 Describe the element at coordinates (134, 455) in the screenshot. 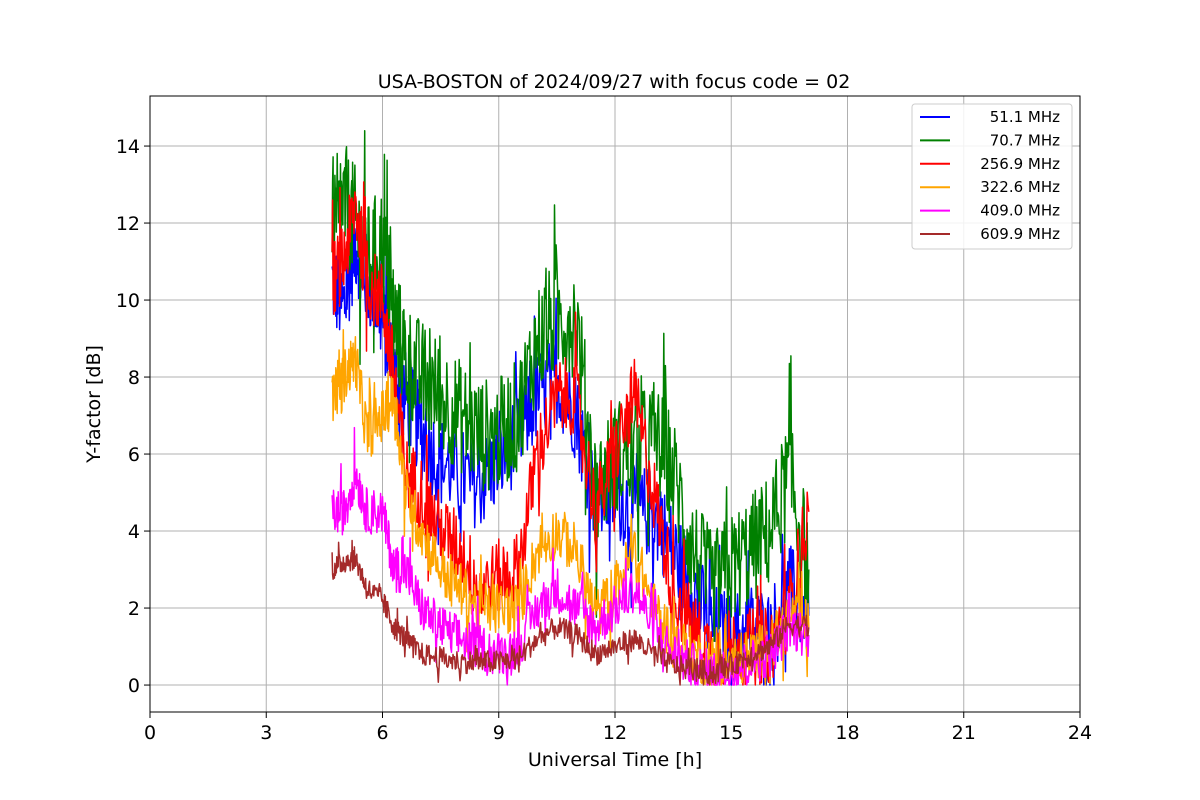

I see `y-tick-label: 6` at that location.